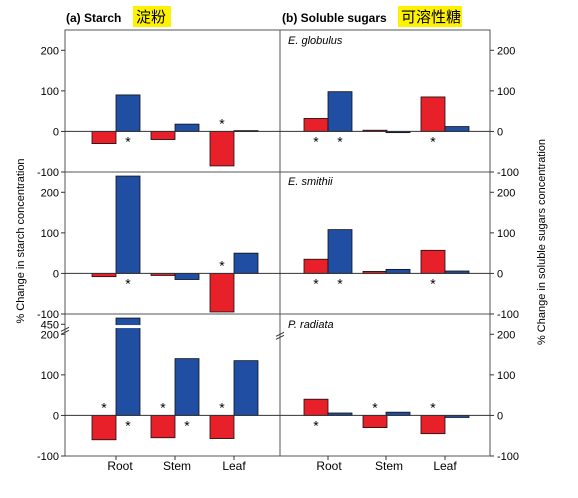 This screenshot has height=498, width=578. I want to click on sugars-panel-title-cn: 可溶性糖, so click(431, 17).